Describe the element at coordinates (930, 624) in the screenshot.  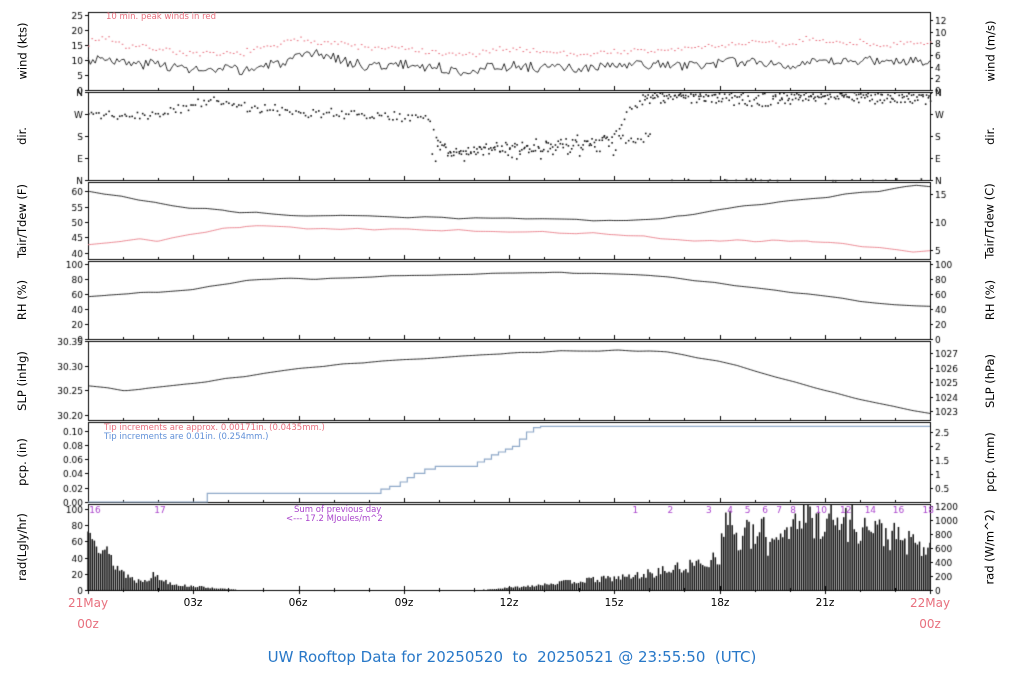
I see `end-hour-label: 00z` at that location.